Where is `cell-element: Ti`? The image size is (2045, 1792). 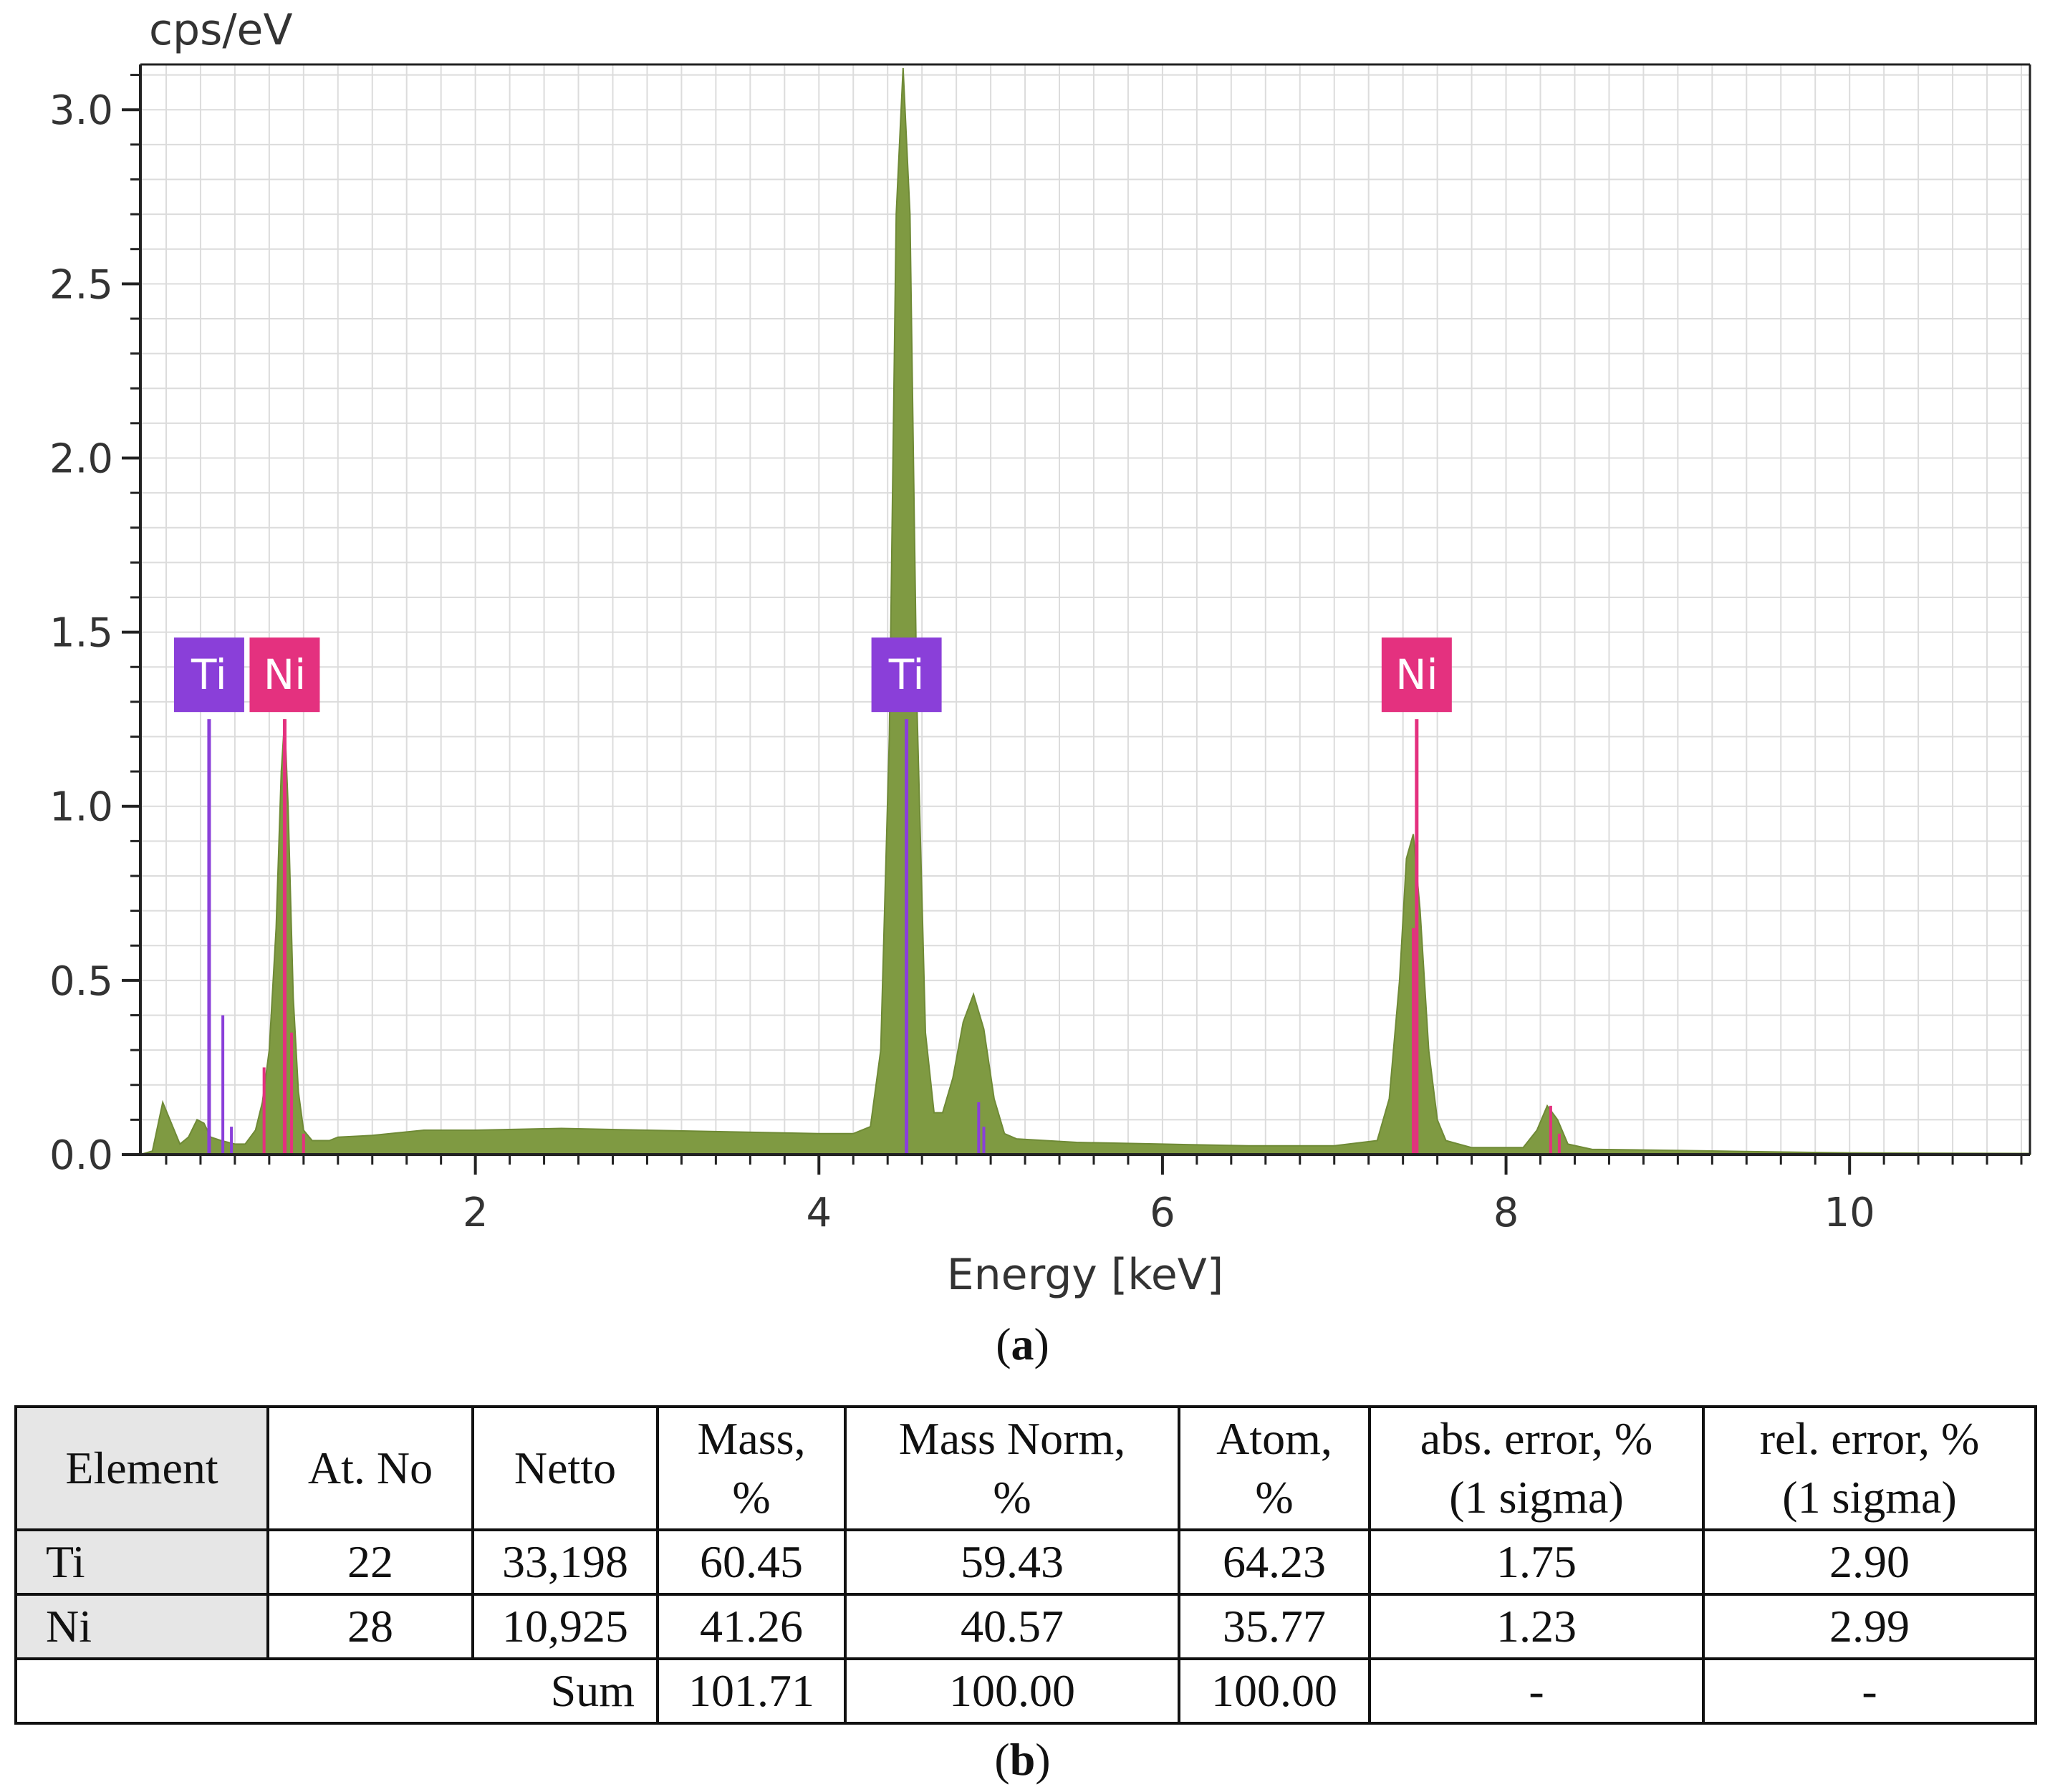
cell-element: Ti is located at coordinates (141, 1562).